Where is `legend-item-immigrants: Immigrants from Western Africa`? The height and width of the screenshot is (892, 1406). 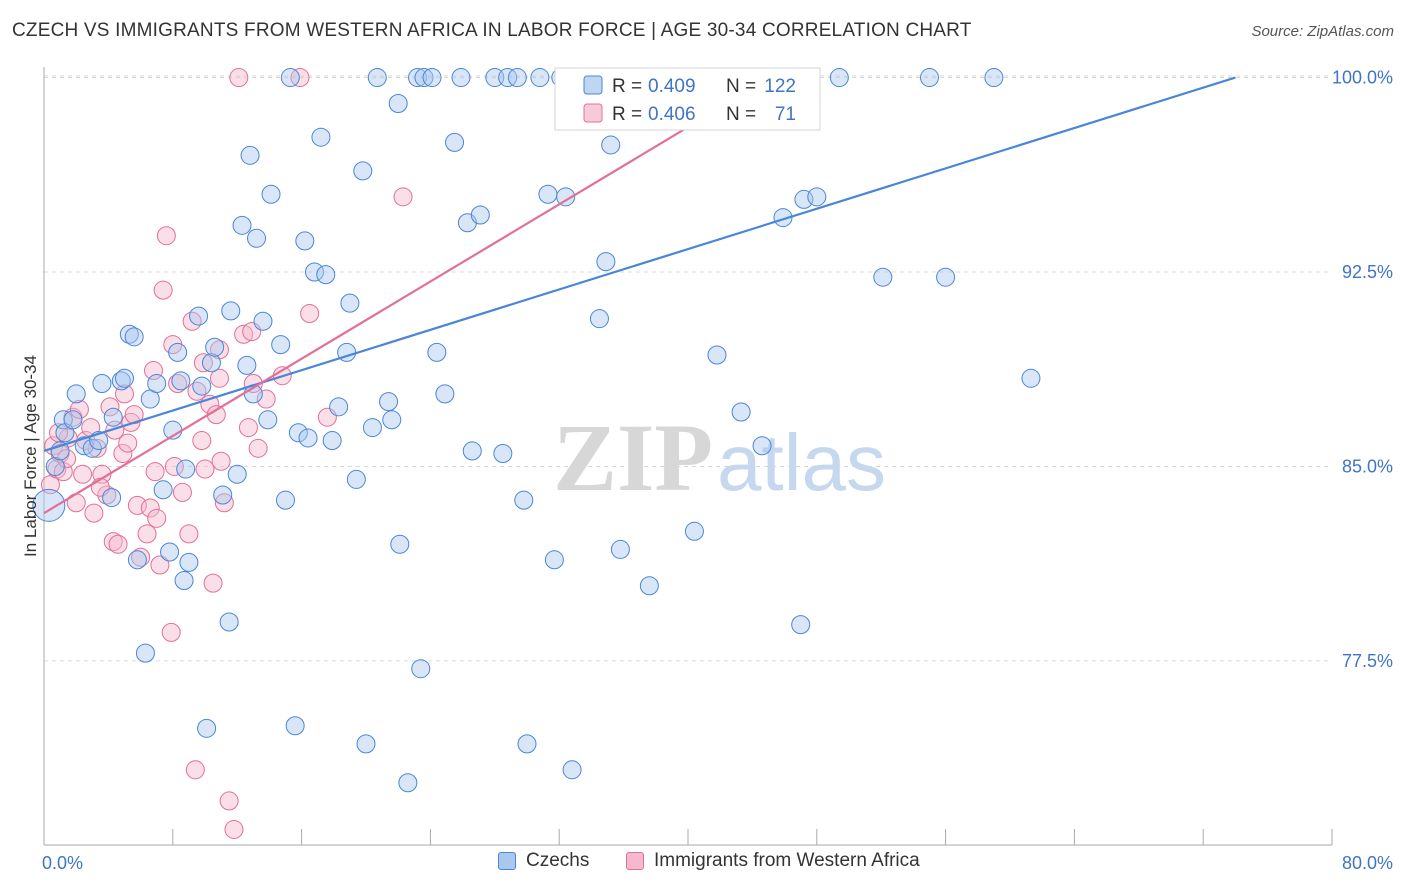
legend-item-immigrants: Immigrants from Western Africa is located at coordinates (773, 861).